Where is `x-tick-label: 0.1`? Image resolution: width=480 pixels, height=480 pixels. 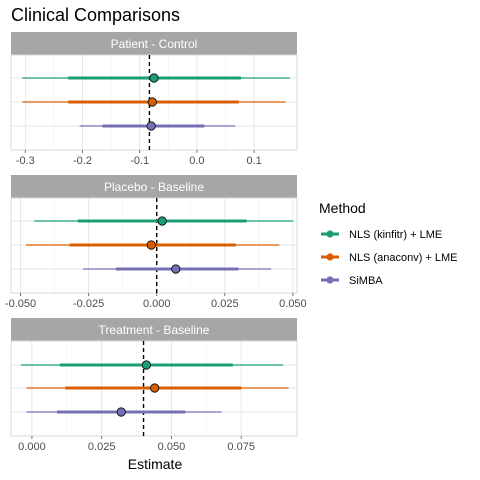 x-tick-label: 0.1 is located at coordinates (253, 161).